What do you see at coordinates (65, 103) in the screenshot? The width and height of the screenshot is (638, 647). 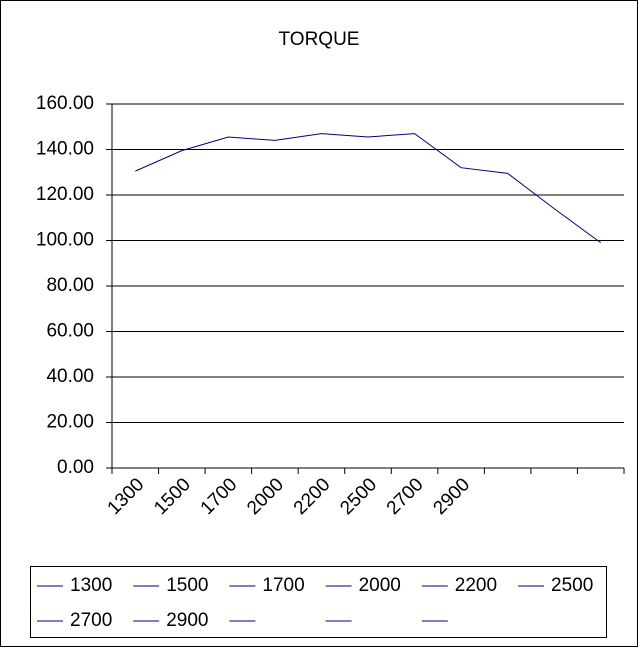 I see `y-tick-label: 160.00` at bounding box center [65, 103].